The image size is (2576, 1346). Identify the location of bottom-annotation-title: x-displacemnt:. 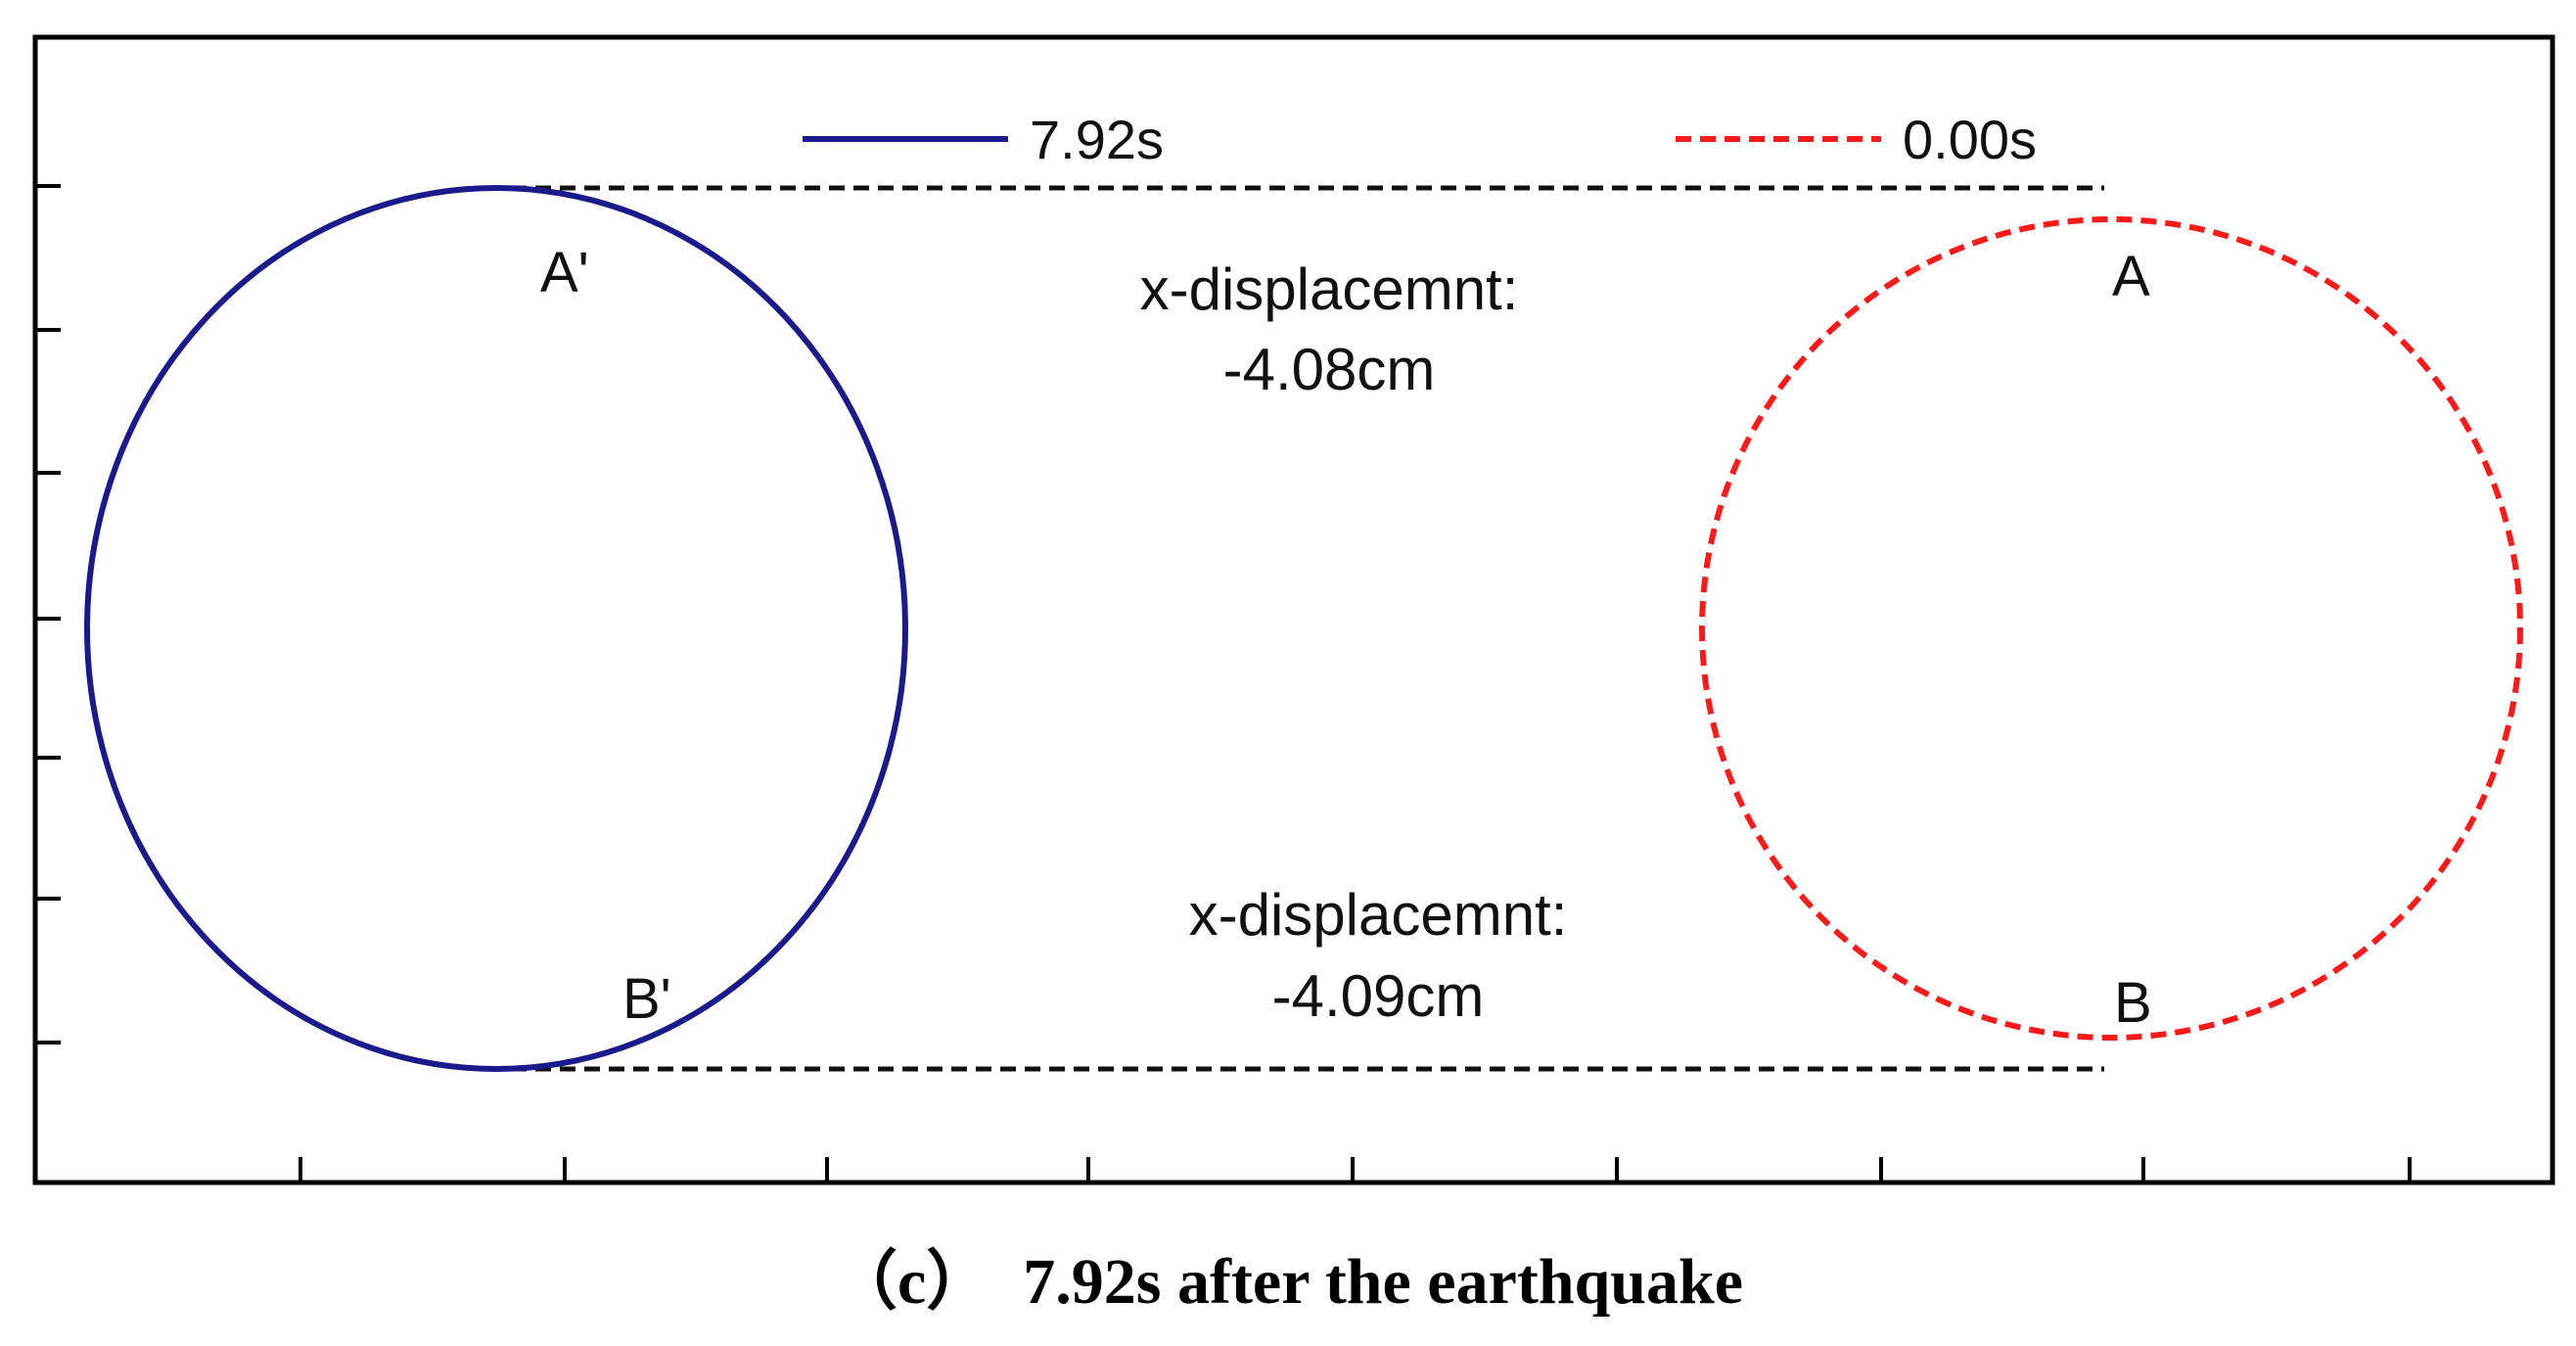
(1378, 915).